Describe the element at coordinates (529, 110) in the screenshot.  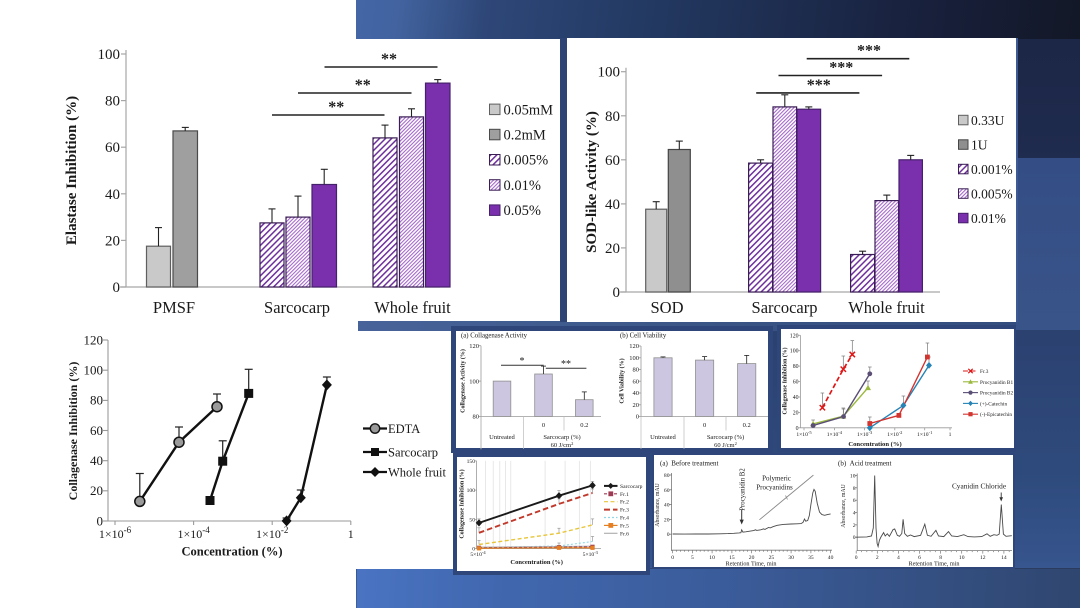
I see `svg-text: 0.05mM` at that location.